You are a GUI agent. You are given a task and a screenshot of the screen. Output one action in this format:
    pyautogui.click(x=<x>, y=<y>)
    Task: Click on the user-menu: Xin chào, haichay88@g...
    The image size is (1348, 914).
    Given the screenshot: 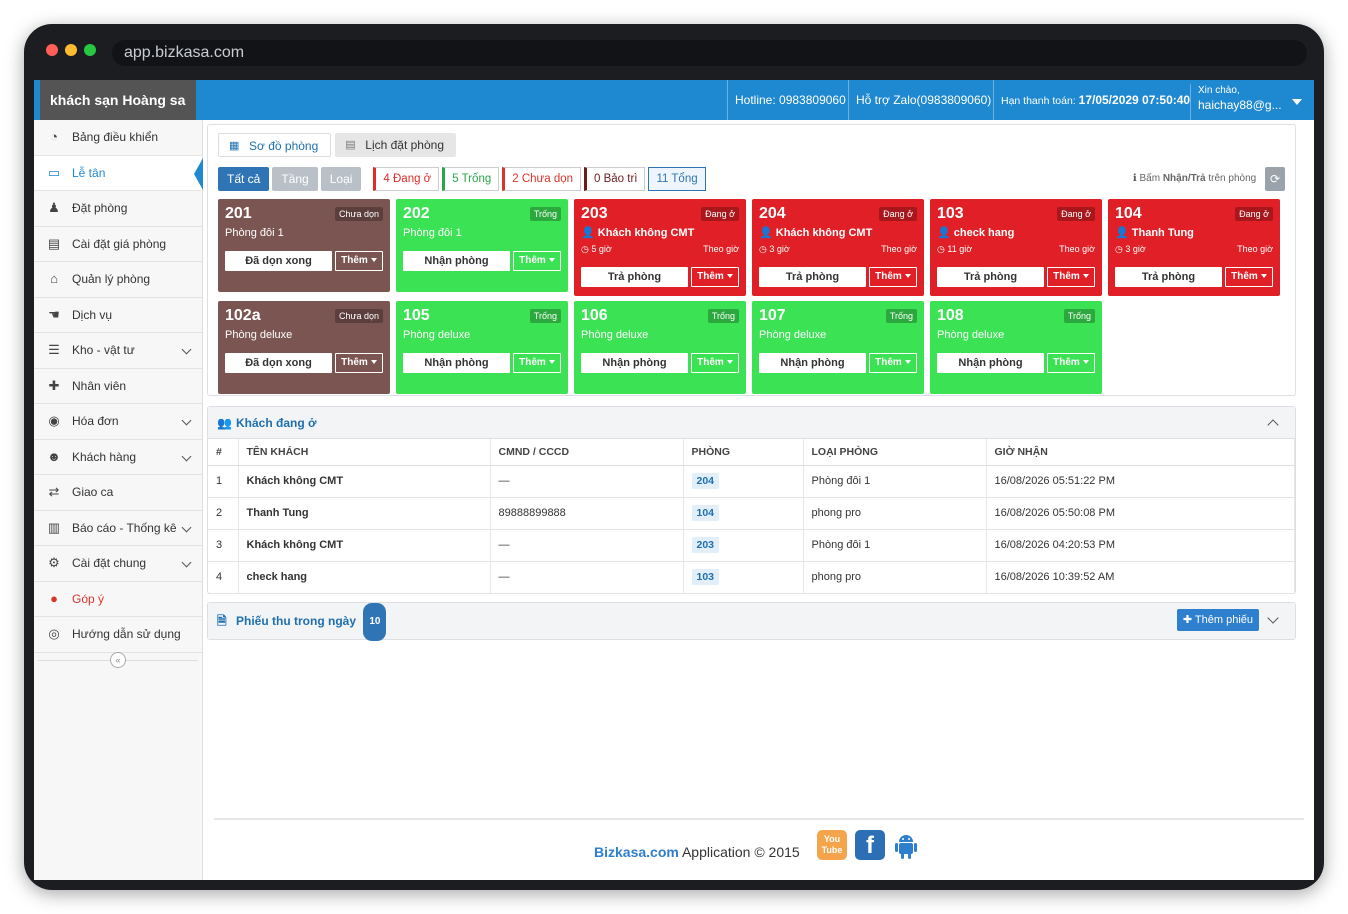 What is the action you would take?
    pyautogui.click(x=1252, y=102)
    